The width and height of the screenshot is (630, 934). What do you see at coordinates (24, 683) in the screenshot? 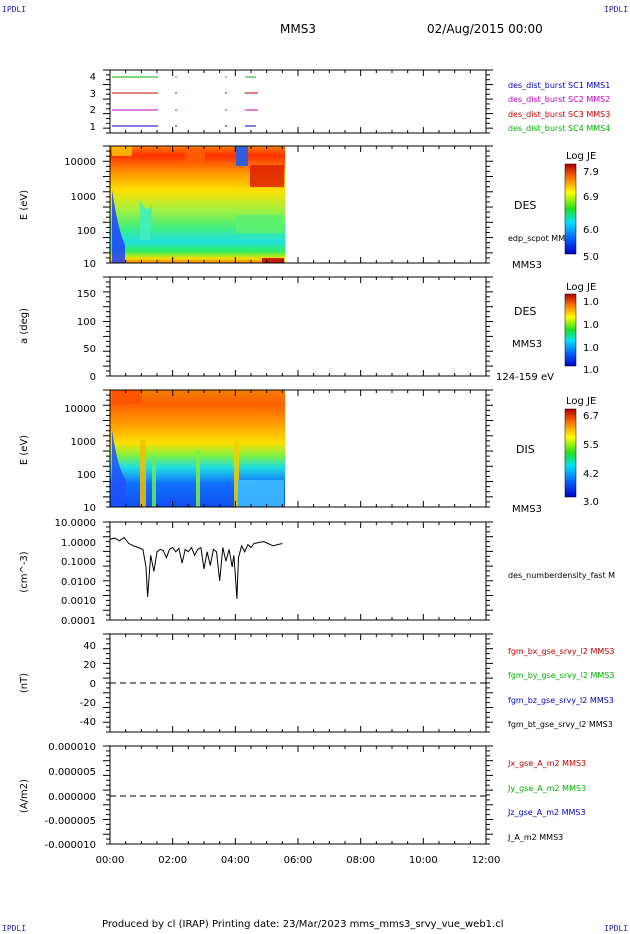
I see `y-axis-title: (nT)` at bounding box center [24, 683].